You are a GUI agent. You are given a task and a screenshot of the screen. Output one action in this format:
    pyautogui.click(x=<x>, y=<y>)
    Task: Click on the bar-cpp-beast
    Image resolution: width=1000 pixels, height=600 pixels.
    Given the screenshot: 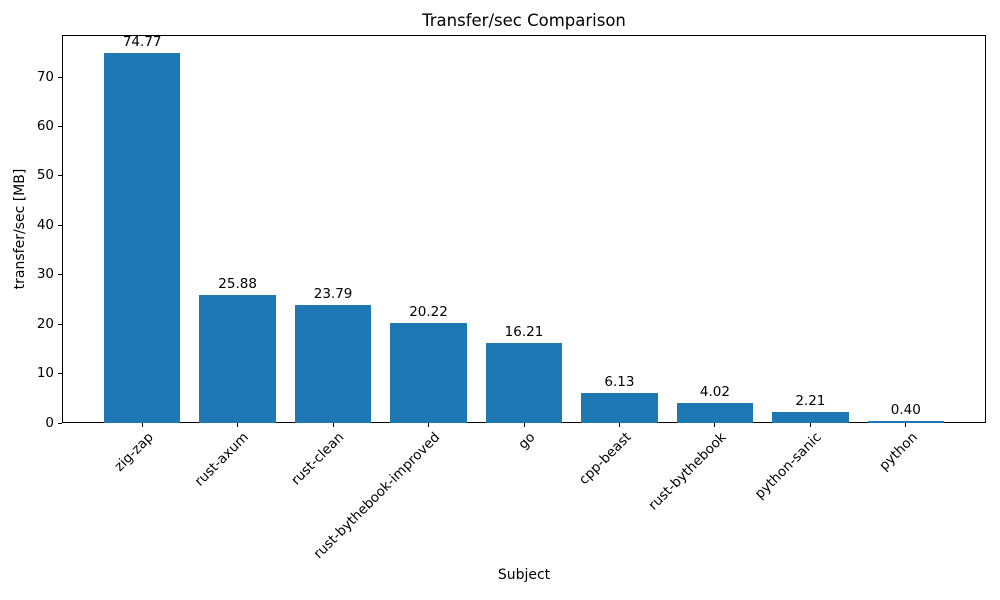 What is the action you would take?
    pyautogui.click(x=619, y=407)
    